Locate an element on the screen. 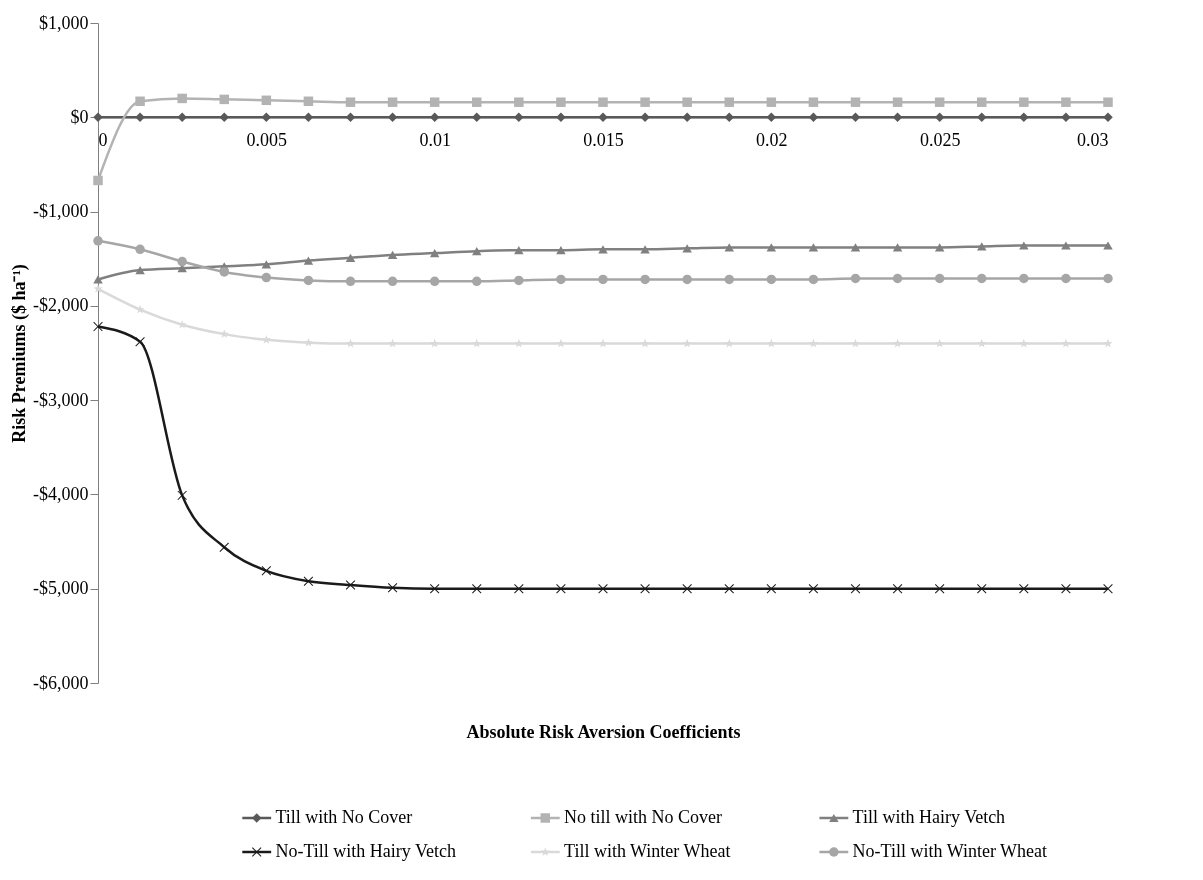  legend-label: Till with Winter Wheat is located at coordinates (647, 851).